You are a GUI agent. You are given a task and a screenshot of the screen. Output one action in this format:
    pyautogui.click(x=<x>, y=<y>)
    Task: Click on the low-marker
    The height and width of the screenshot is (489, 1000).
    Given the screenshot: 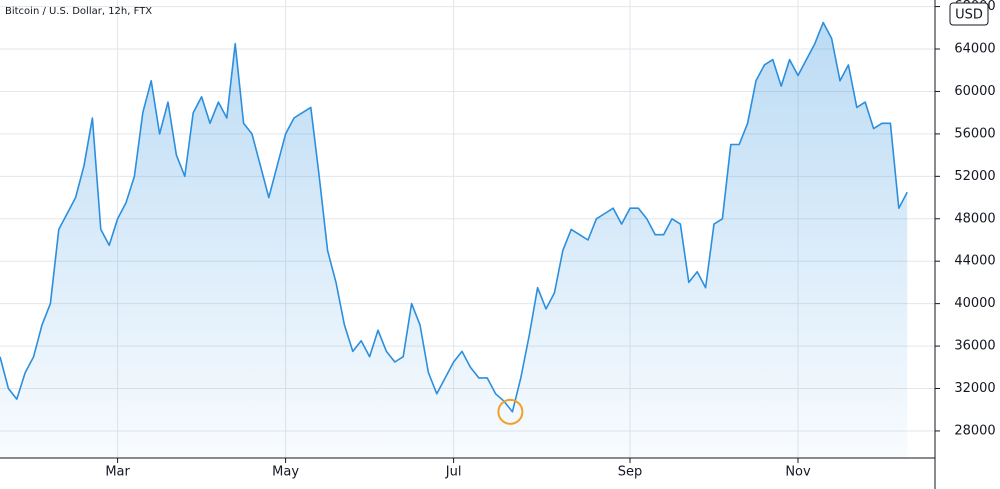 What is the action you would take?
    pyautogui.click(x=510, y=411)
    